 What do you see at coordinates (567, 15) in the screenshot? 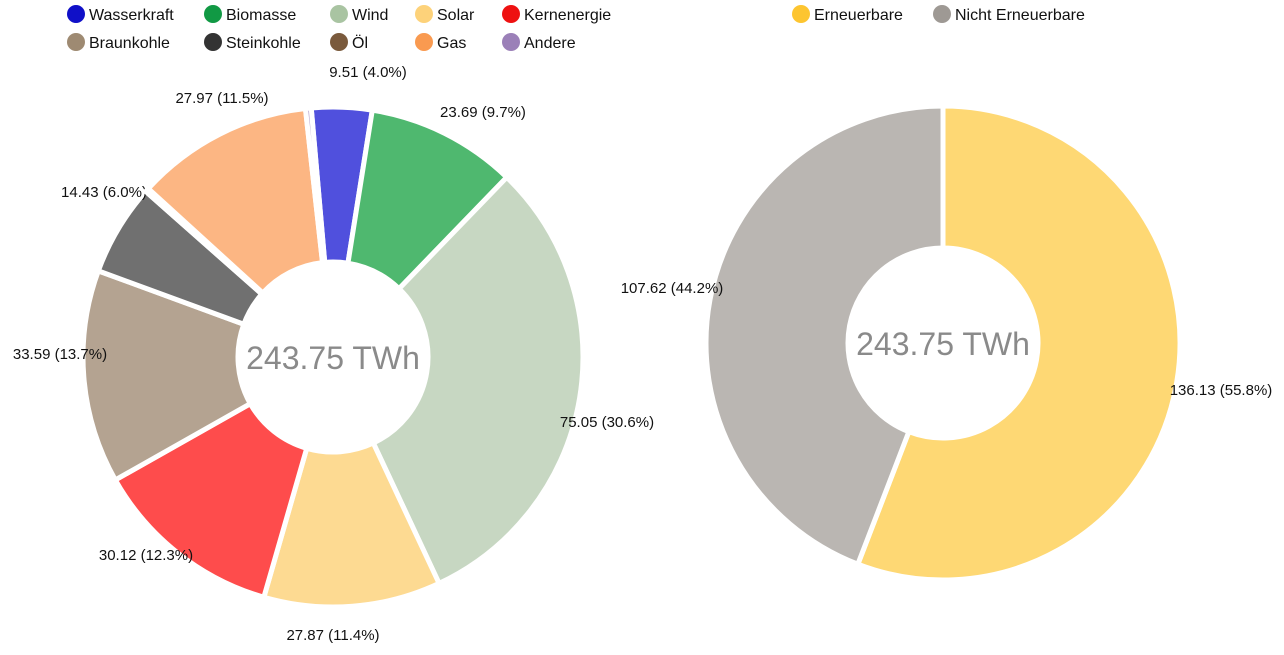
I see `legend-label-kernenergie: Kernenergie` at bounding box center [567, 15].